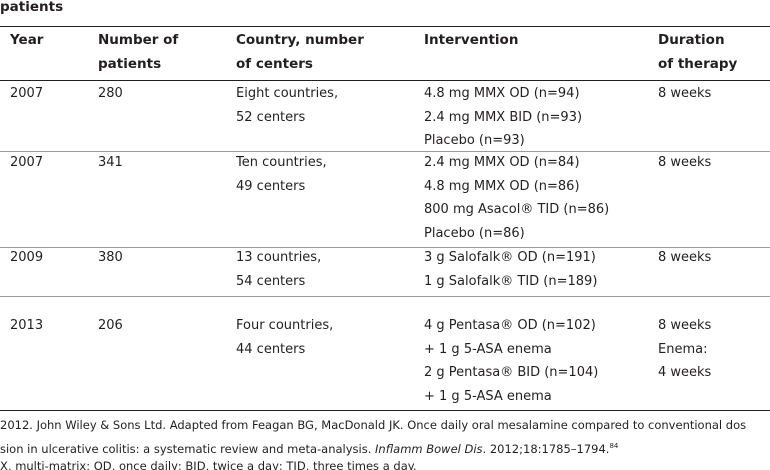 The height and width of the screenshot is (470, 770). I want to click on header-rule, so click(385, 80).